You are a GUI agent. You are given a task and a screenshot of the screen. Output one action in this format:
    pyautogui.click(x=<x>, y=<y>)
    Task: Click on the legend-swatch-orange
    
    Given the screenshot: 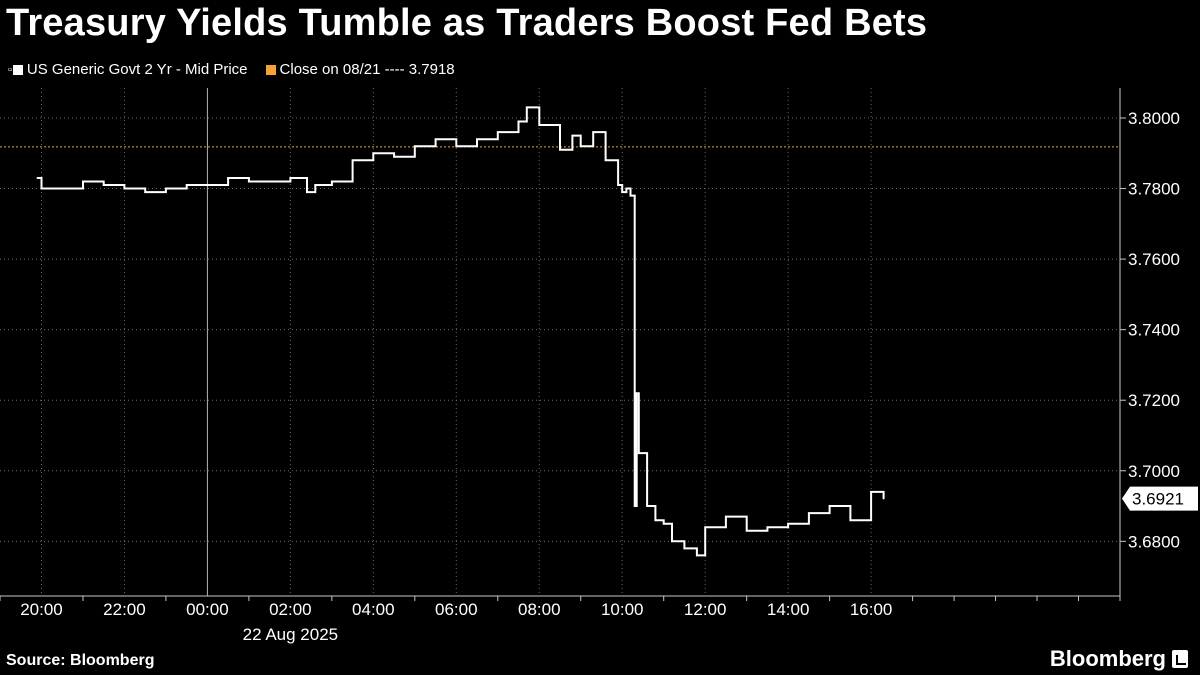 What is the action you would take?
    pyautogui.click(x=270, y=69)
    